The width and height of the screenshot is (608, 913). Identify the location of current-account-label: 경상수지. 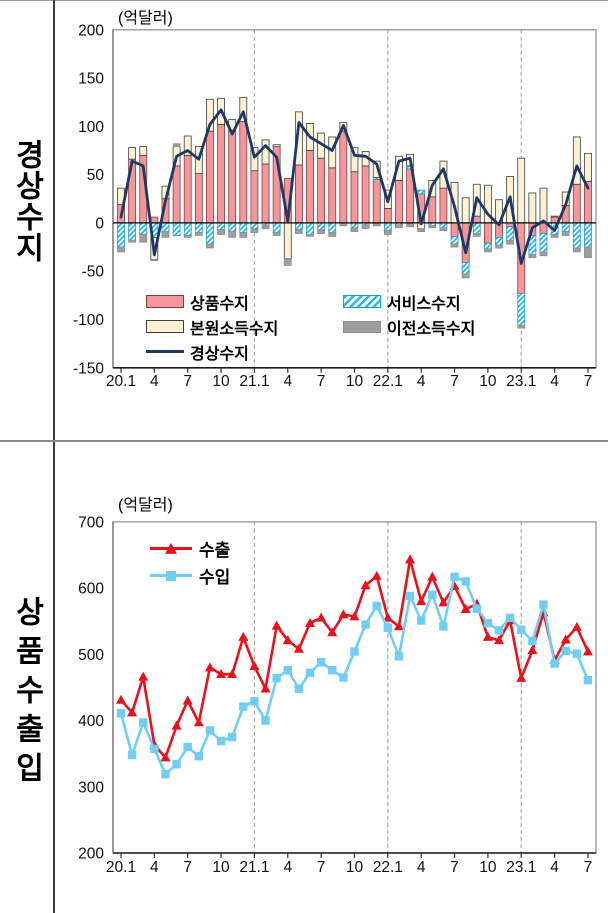
(219, 354).